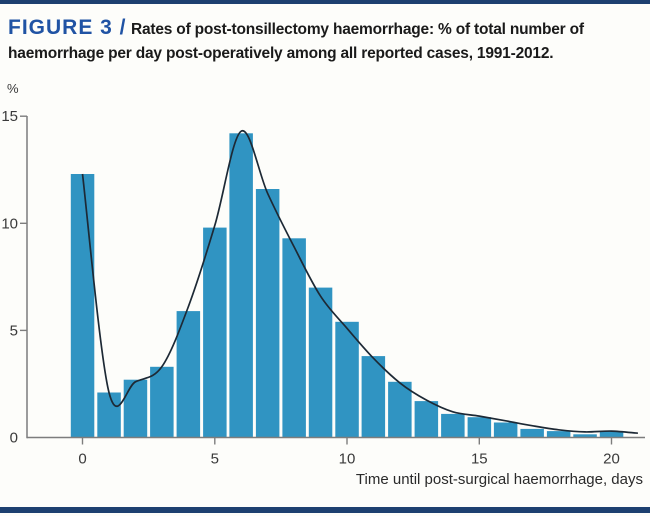 This screenshot has width=650, height=516. I want to click on x-tick-label: 20, so click(611, 459).